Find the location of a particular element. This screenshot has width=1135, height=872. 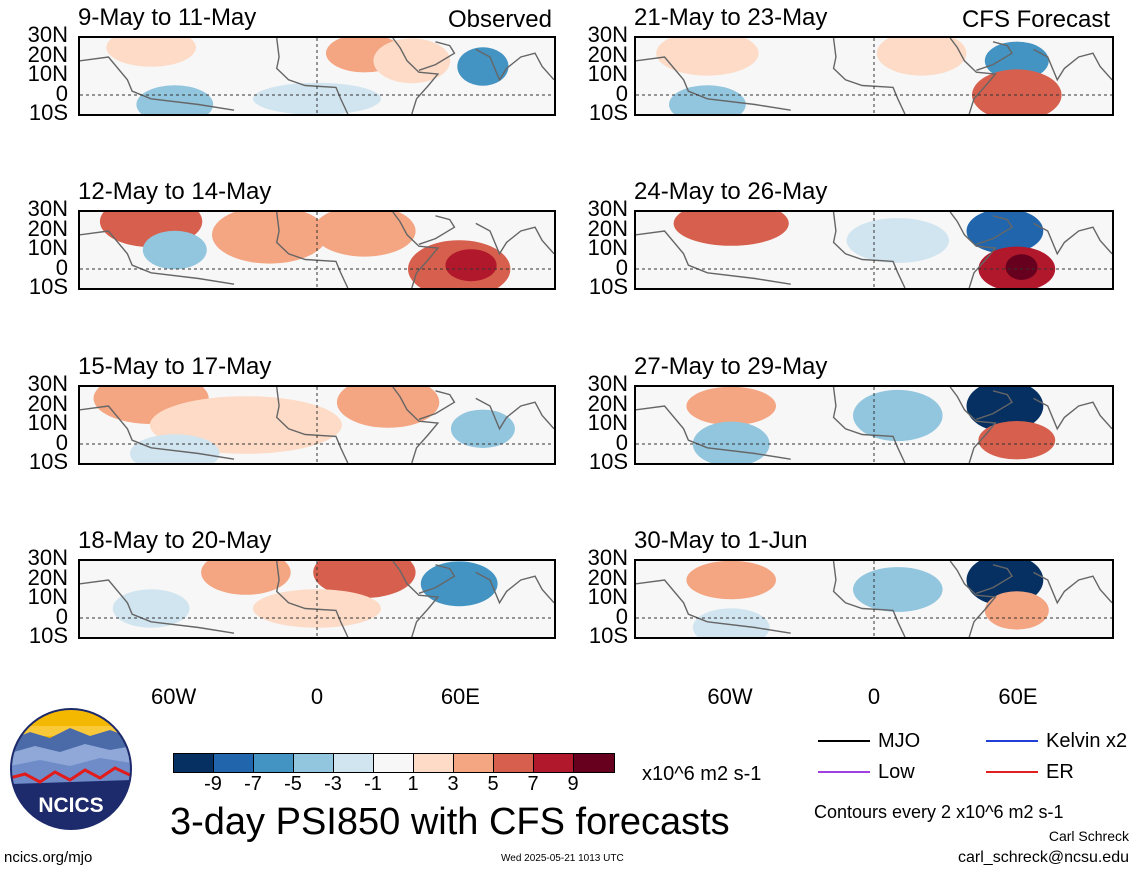

colorbar-tick: 9 is located at coordinates (573, 784).